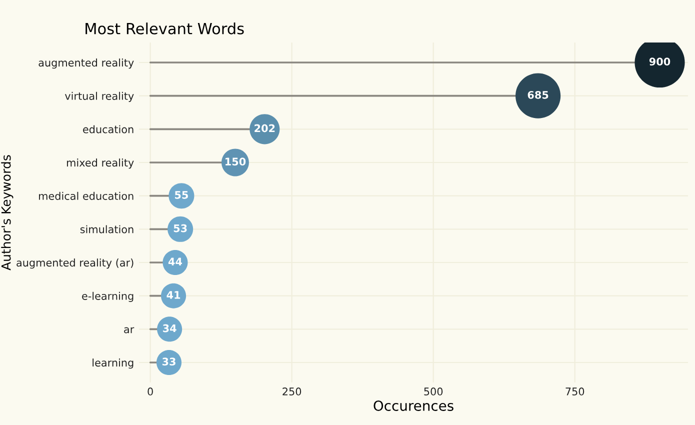 The width and height of the screenshot is (695, 425). Describe the element at coordinates (99, 97) in the screenshot. I see `y-tick-label: virtual reality` at that location.